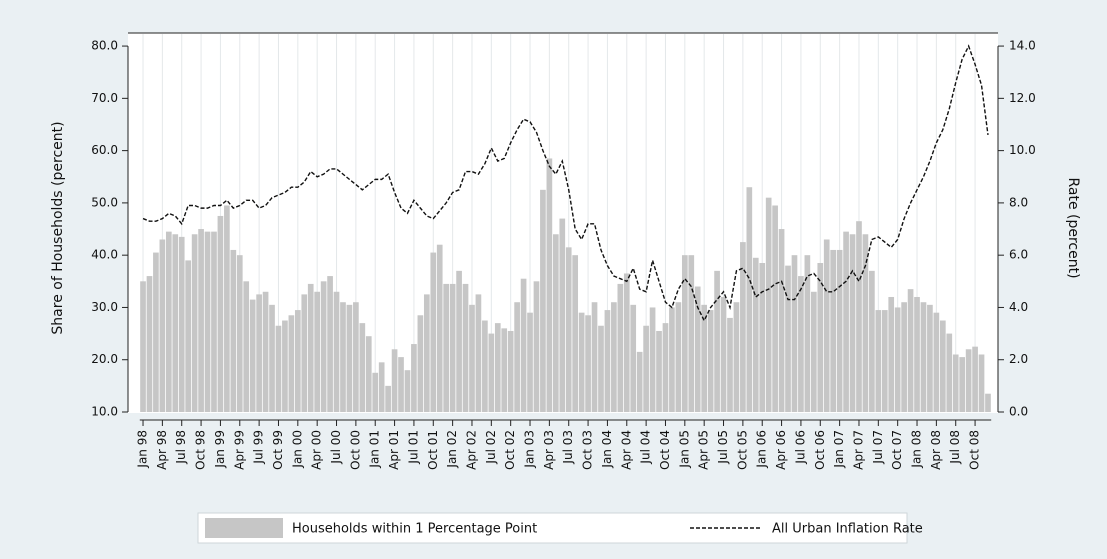 This screenshot has height=559, width=1107. What do you see at coordinates (878, 447) in the screenshot?
I see `x-tick-label: Jul 07` at bounding box center [878, 447].